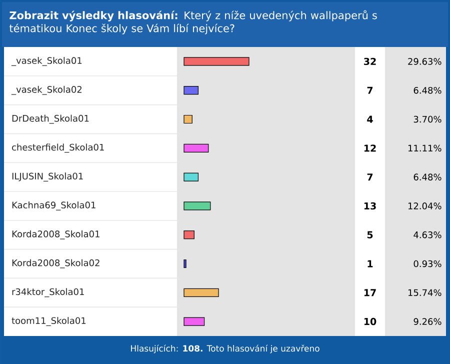  I want to click on y-tick-label: ILJUSIN_Skola01, so click(47, 177).